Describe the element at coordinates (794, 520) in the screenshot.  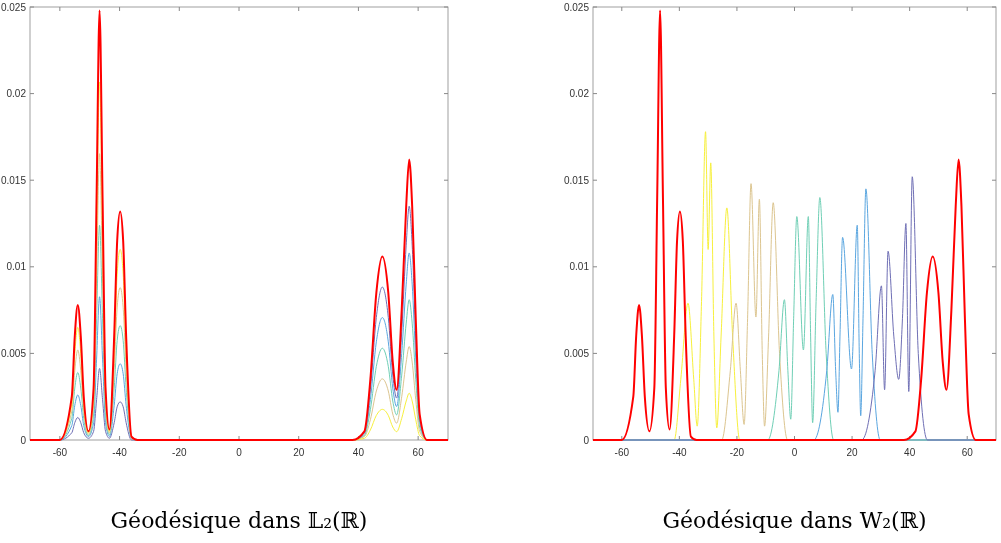
I see `text: Géodésique dans W₂(ℝ)` at that location.